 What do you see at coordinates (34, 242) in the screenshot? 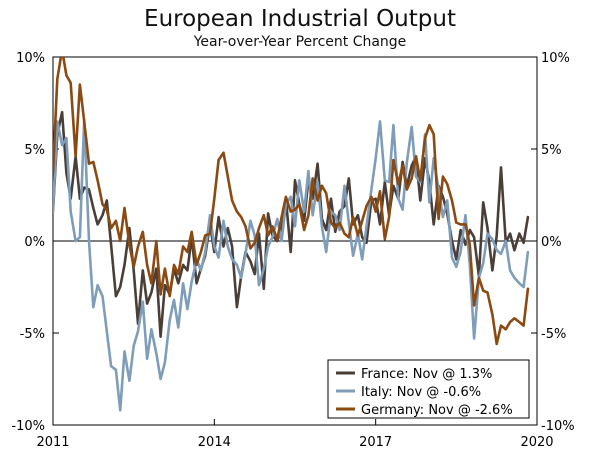
I see `y-tick-label-left: 0%` at bounding box center [34, 242].